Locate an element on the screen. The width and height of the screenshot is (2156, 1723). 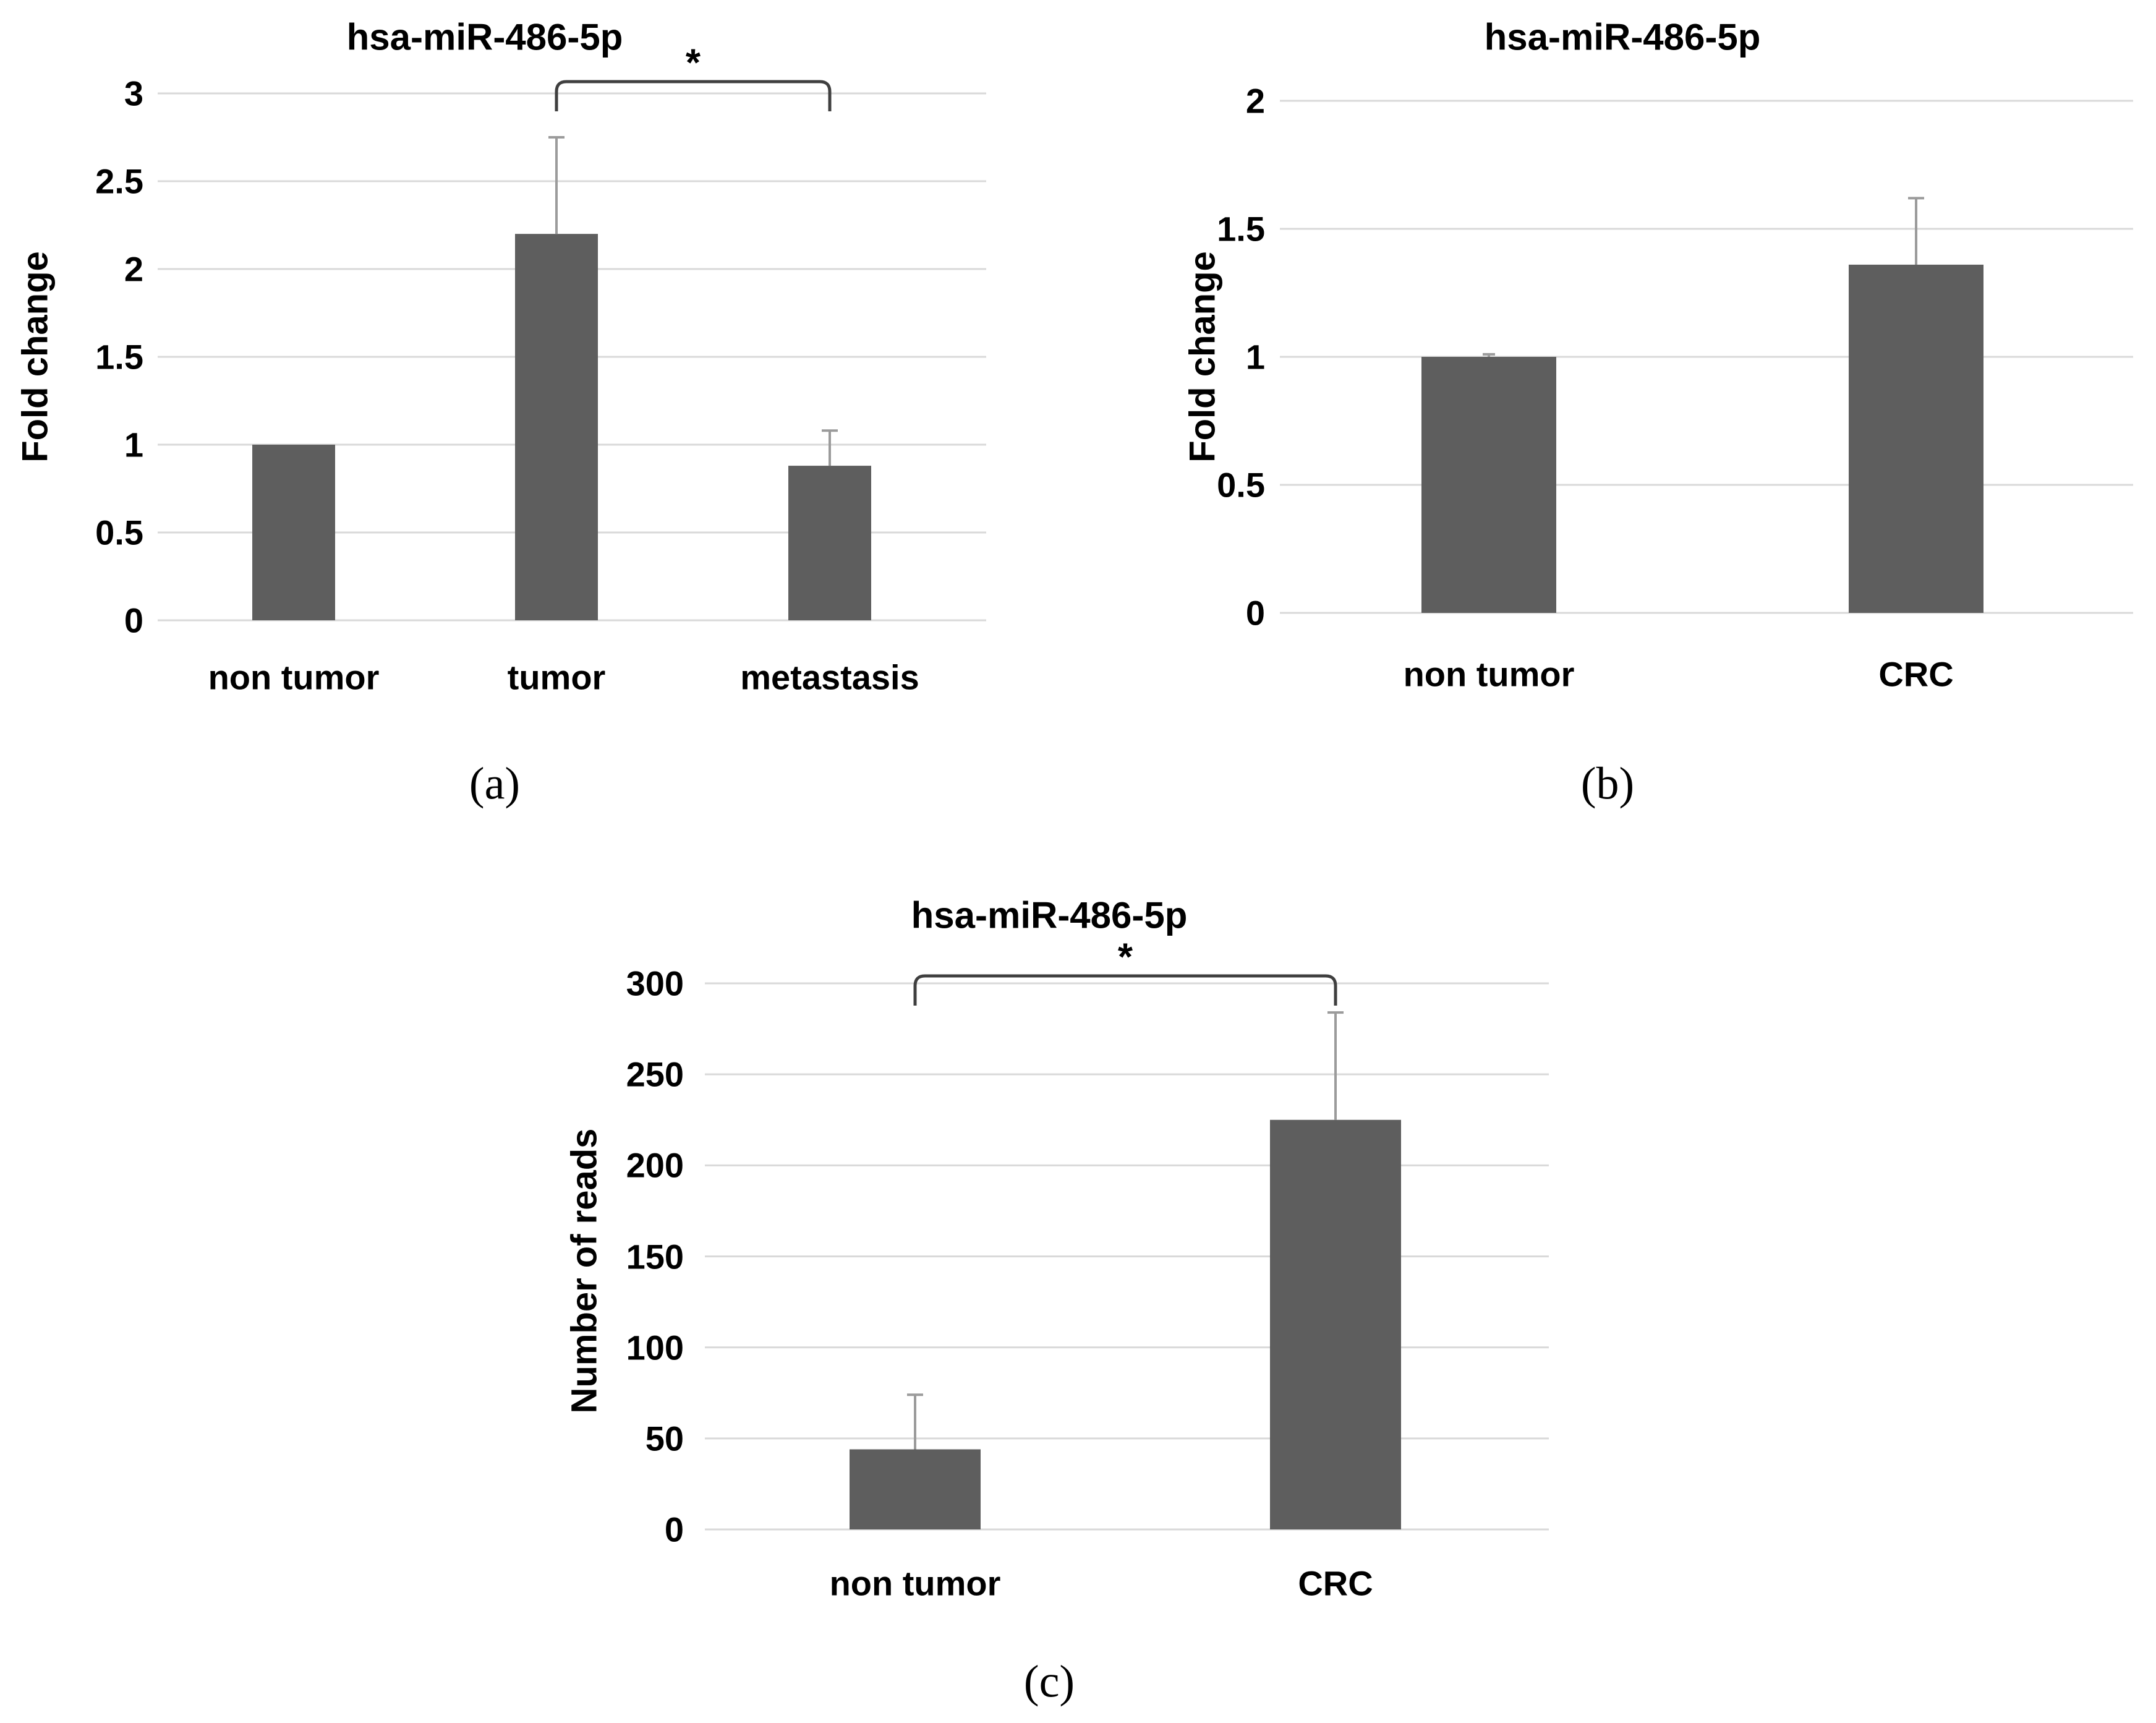
y-tick-label: 200 is located at coordinates (655, 1165).